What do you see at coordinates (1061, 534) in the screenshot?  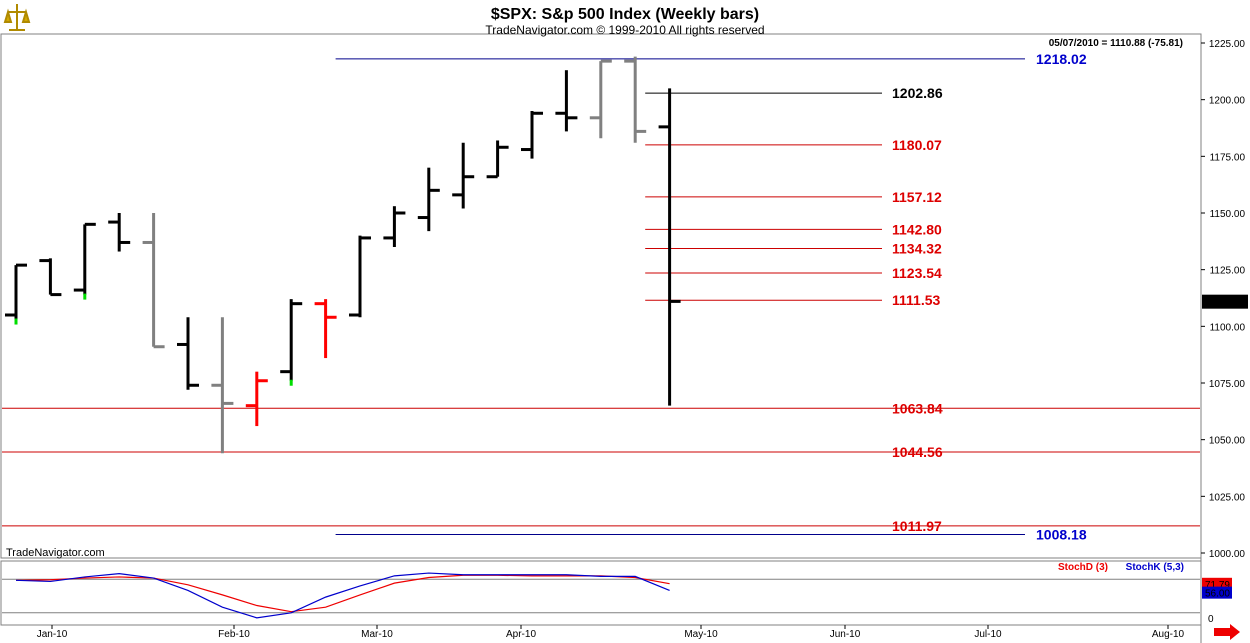 I see `level-label: 1008.18` at bounding box center [1061, 534].